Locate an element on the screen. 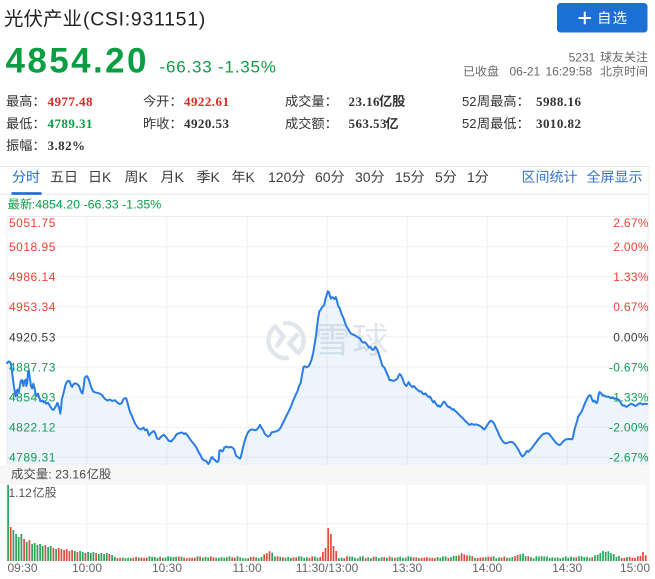 This screenshot has width=655, height=579. svg-text: 0.67% is located at coordinates (631, 307).